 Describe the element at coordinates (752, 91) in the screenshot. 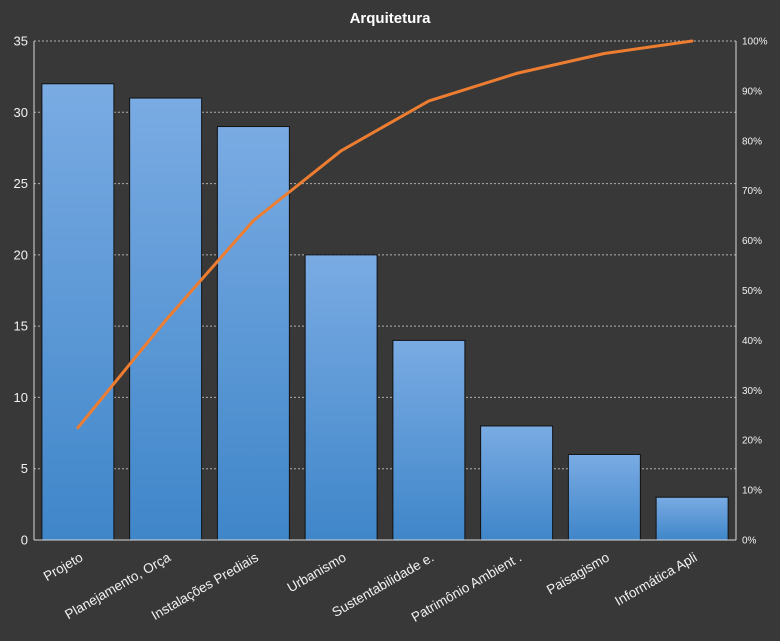

I see `y2-tick-label: 90%` at that location.